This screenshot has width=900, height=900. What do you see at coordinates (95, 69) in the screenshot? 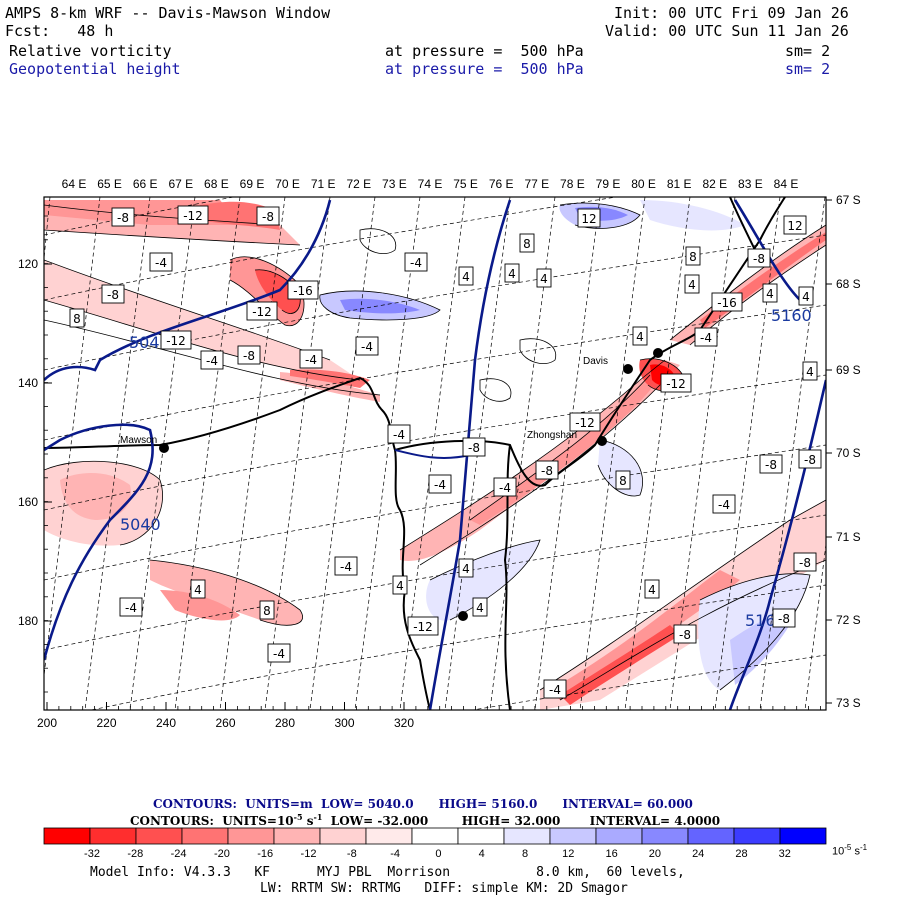
I see `field2-name: Geopotential height` at bounding box center [95, 69].